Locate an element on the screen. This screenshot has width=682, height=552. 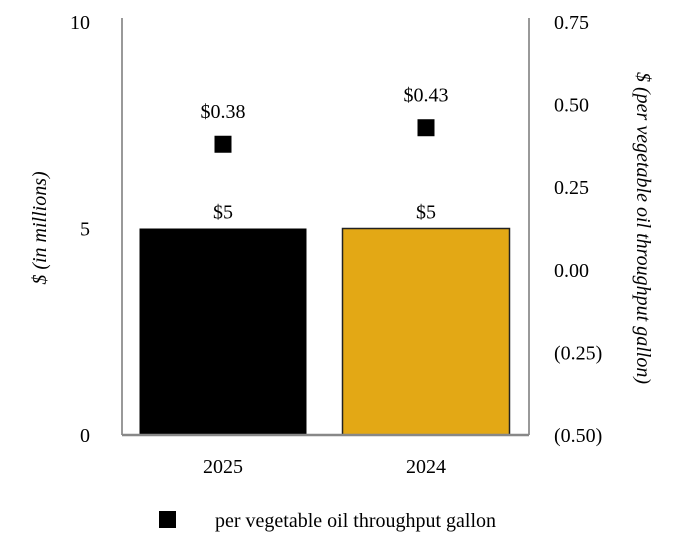
marker-2025 is located at coordinates (223, 144).